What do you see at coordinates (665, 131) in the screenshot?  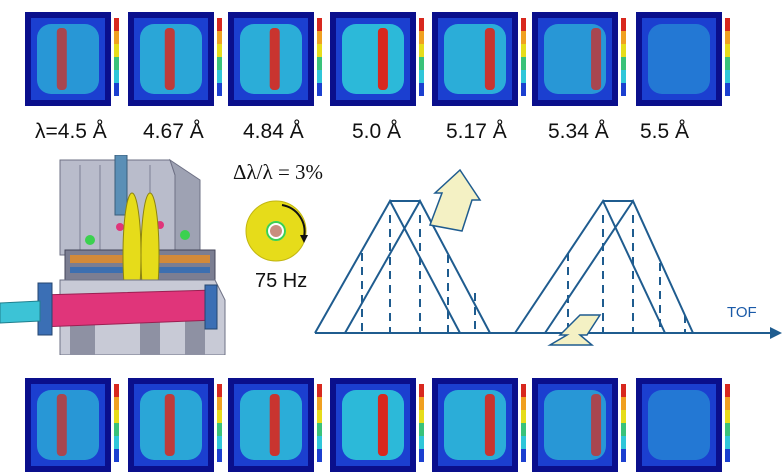 I see `wavelength-label: 5.5 Å` at bounding box center [665, 131].